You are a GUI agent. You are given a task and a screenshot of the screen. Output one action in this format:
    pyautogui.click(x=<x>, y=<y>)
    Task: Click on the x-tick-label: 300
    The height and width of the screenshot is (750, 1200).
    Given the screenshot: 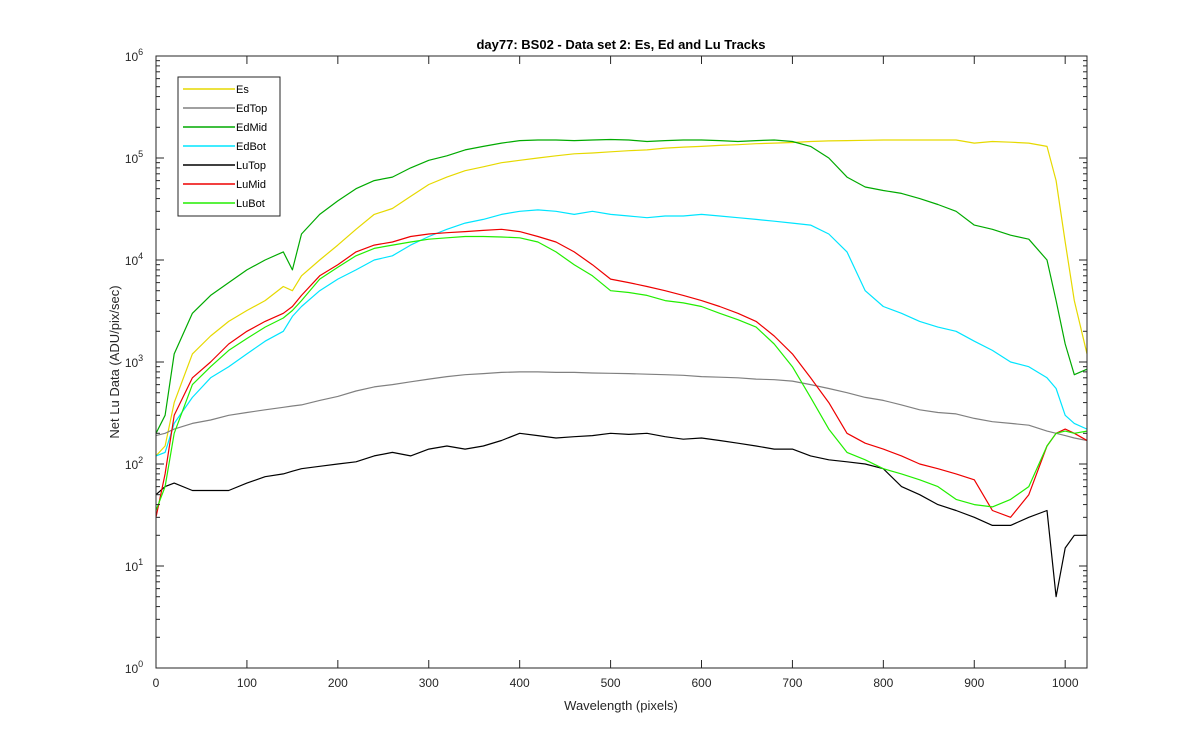 What is the action you would take?
    pyautogui.click(x=429, y=683)
    